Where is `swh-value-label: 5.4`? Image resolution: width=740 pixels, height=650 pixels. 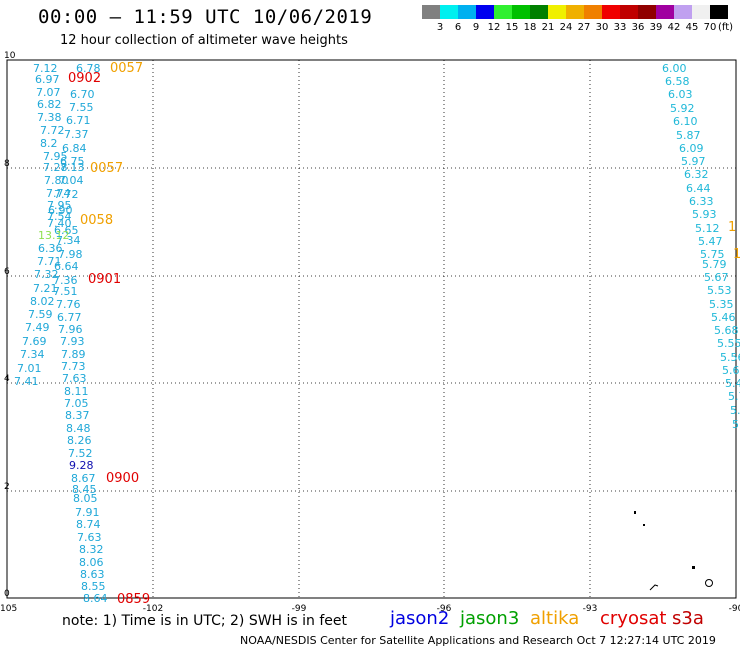 swh-value-label: 5.4 is located at coordinates (732, 383).